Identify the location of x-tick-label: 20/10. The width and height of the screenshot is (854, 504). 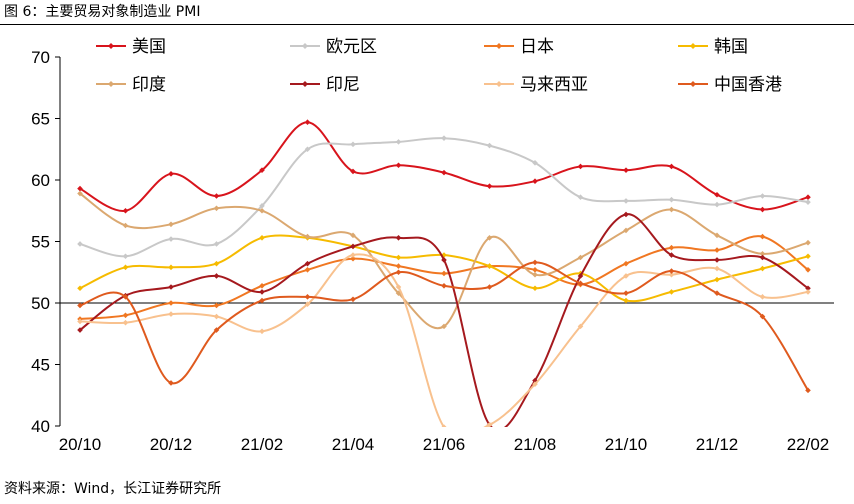
(80, 444).